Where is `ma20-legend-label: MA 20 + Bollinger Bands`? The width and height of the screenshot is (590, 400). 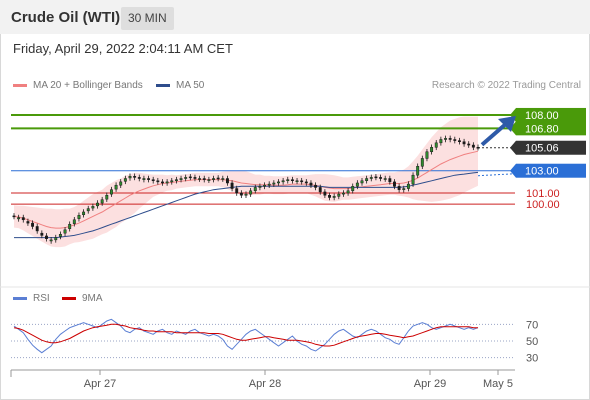
ma20-legend-label: MA 20 + Bollinger Bands is located at coordinates (88, 85).